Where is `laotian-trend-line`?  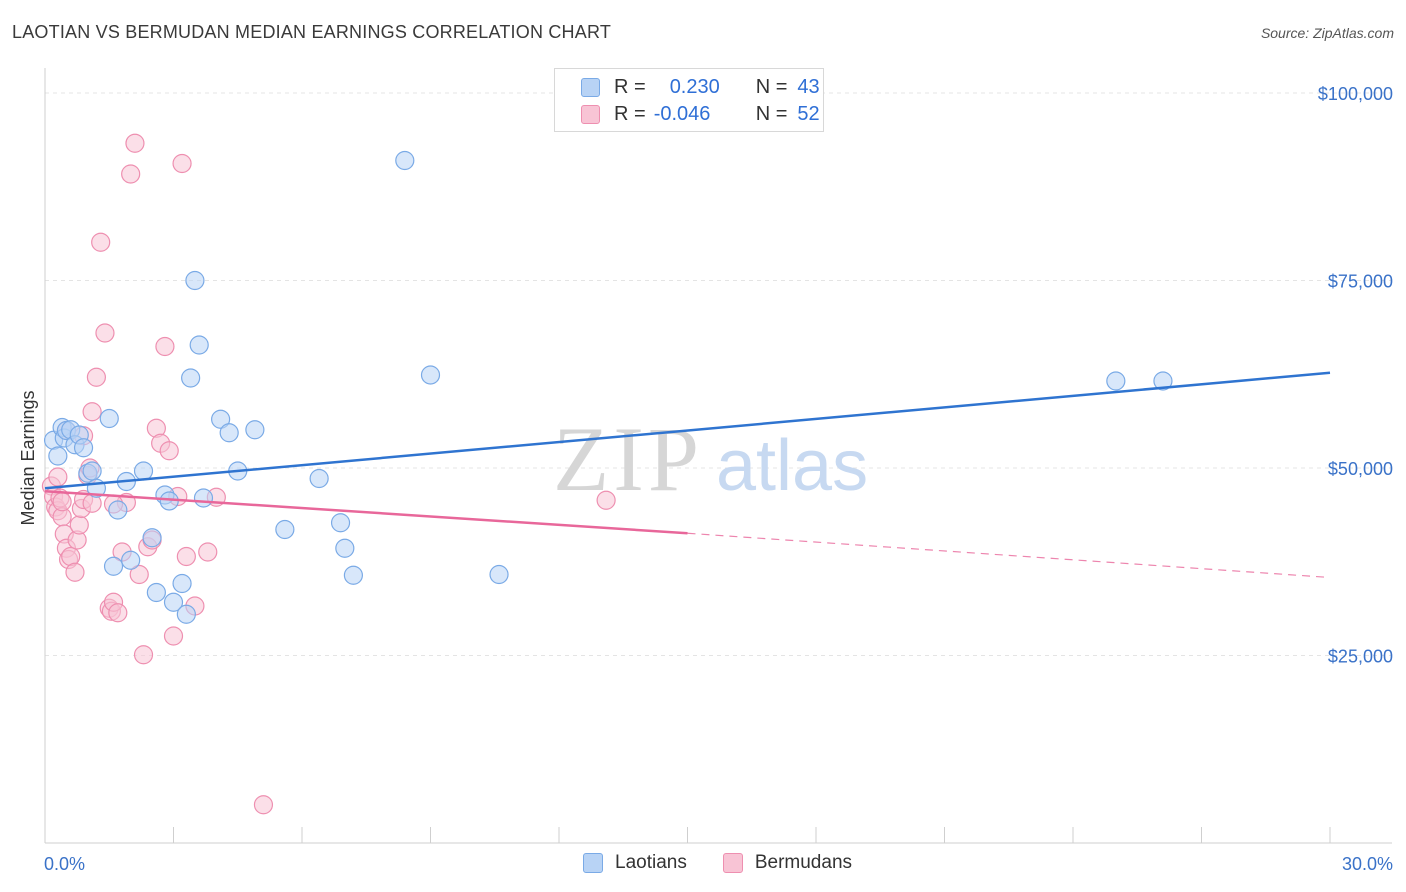
laotian-trend-line is located at coordinates (687, 430).